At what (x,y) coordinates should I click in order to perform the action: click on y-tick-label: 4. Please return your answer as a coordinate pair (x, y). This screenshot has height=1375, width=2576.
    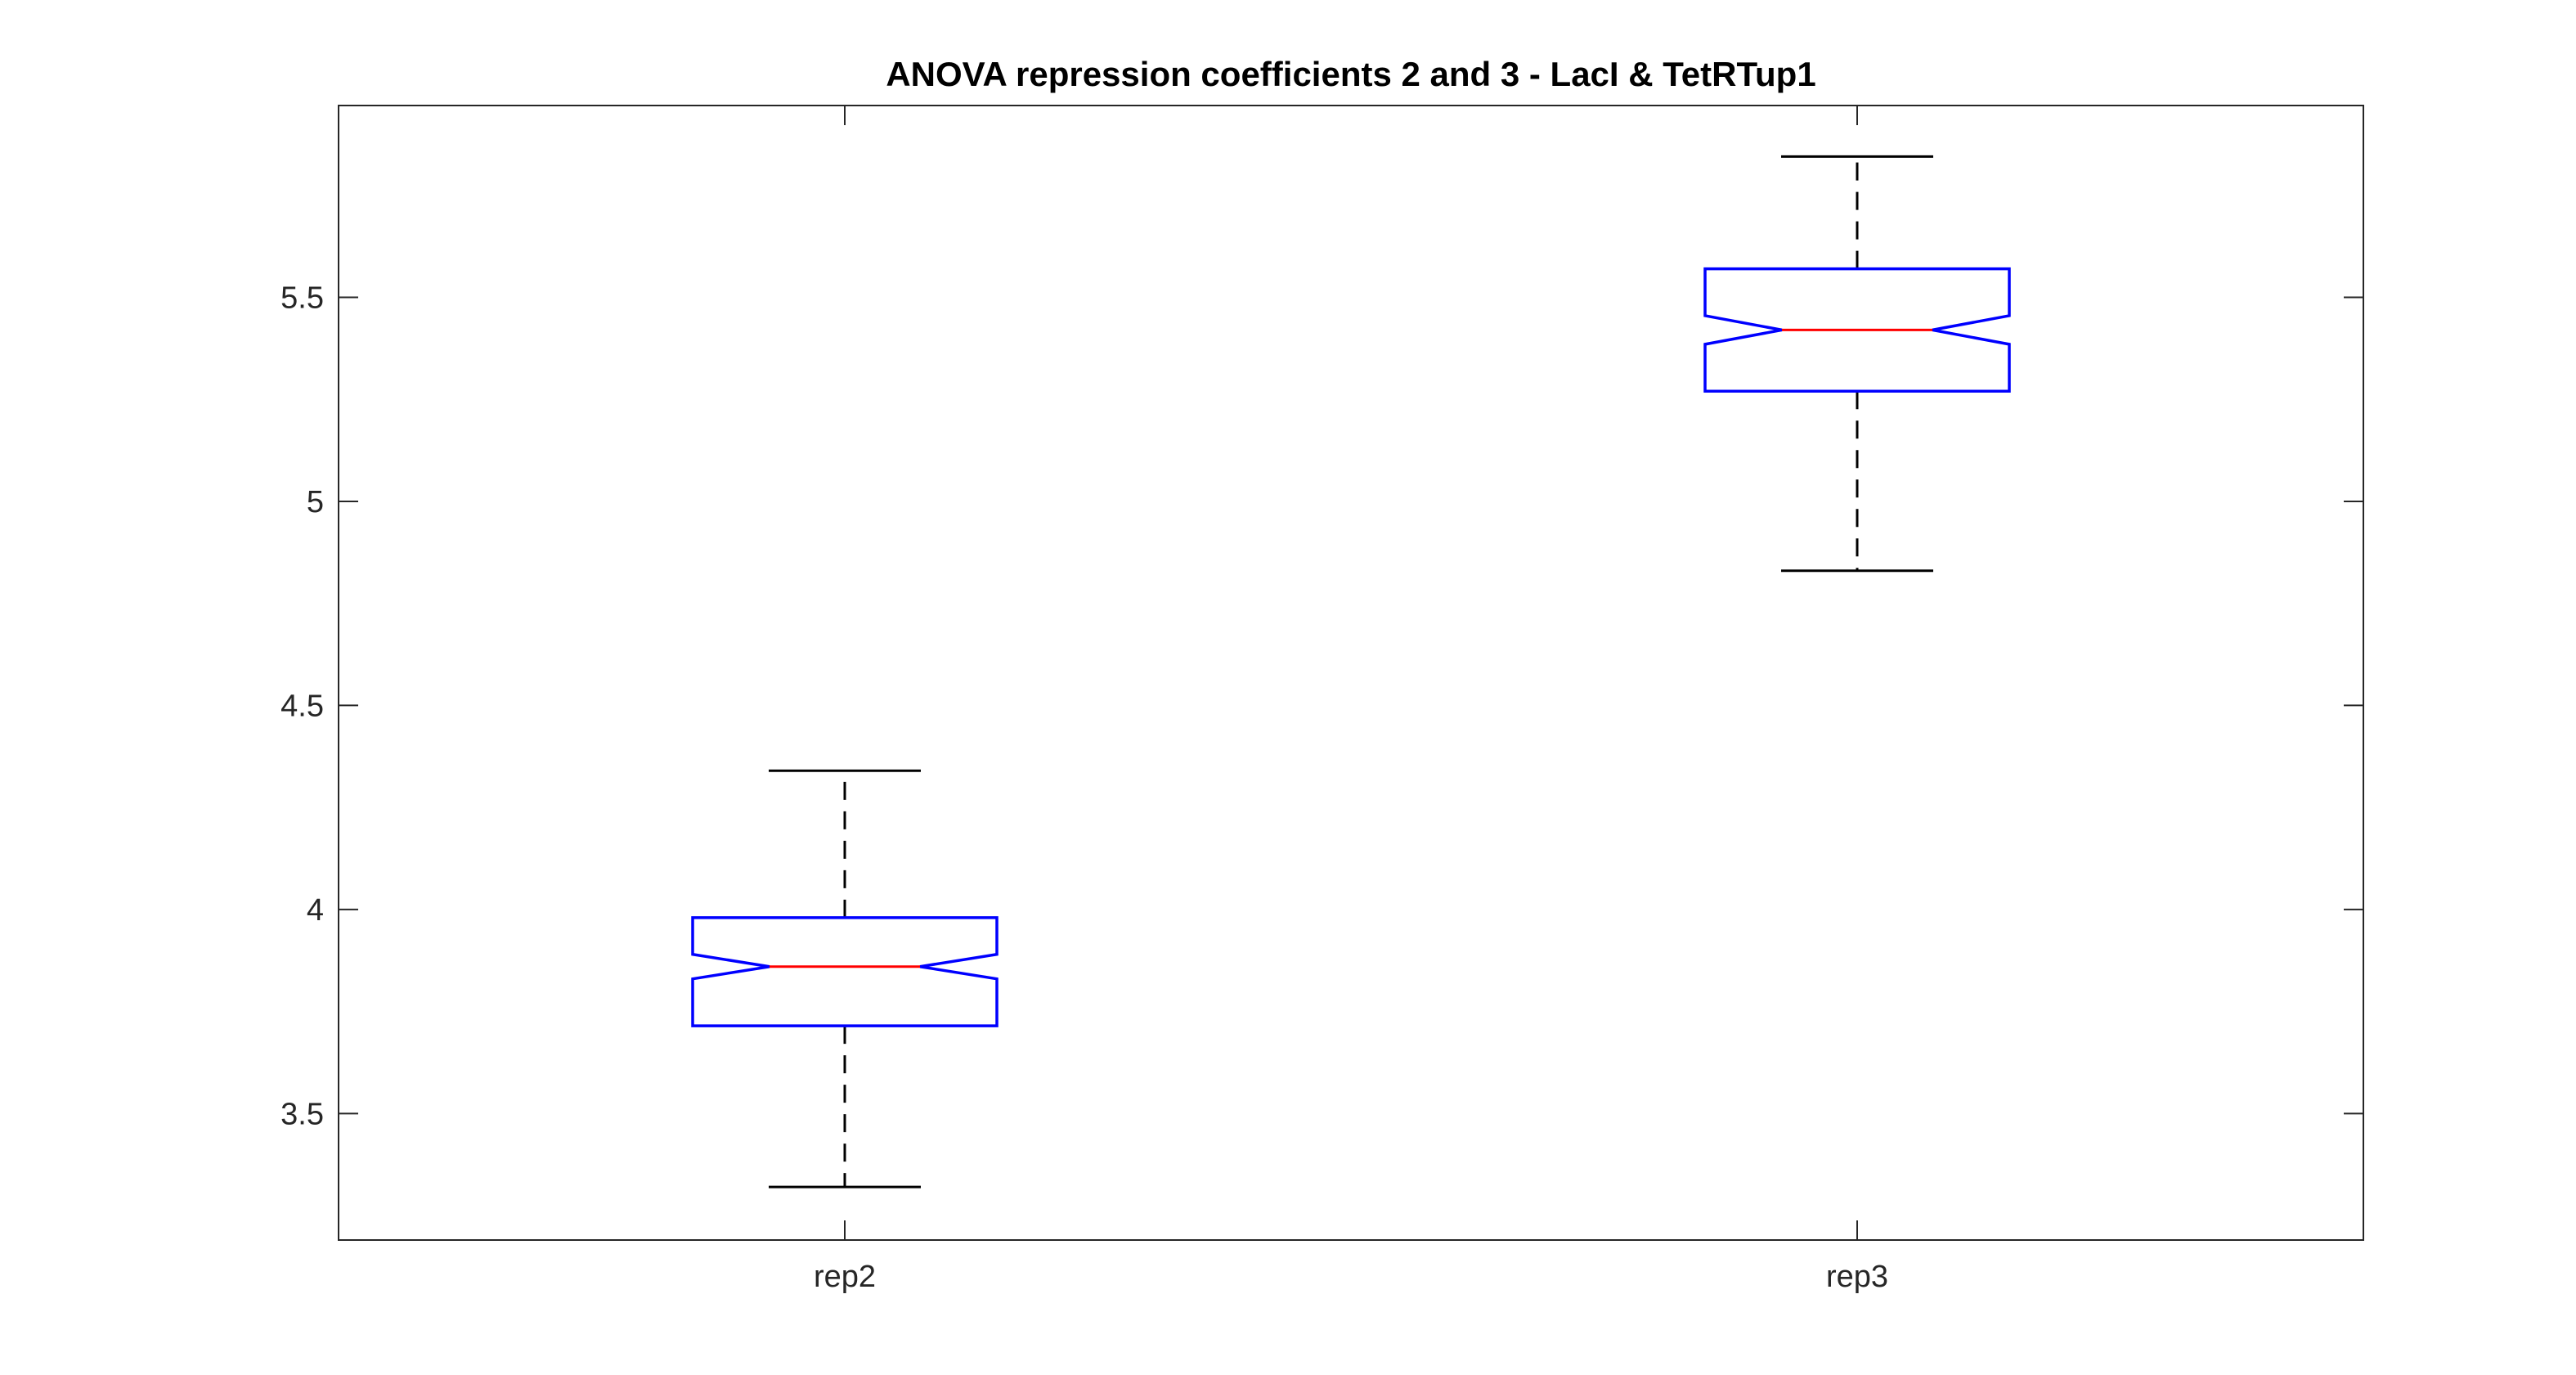
    Looking at the image, I should click on (316, 910).